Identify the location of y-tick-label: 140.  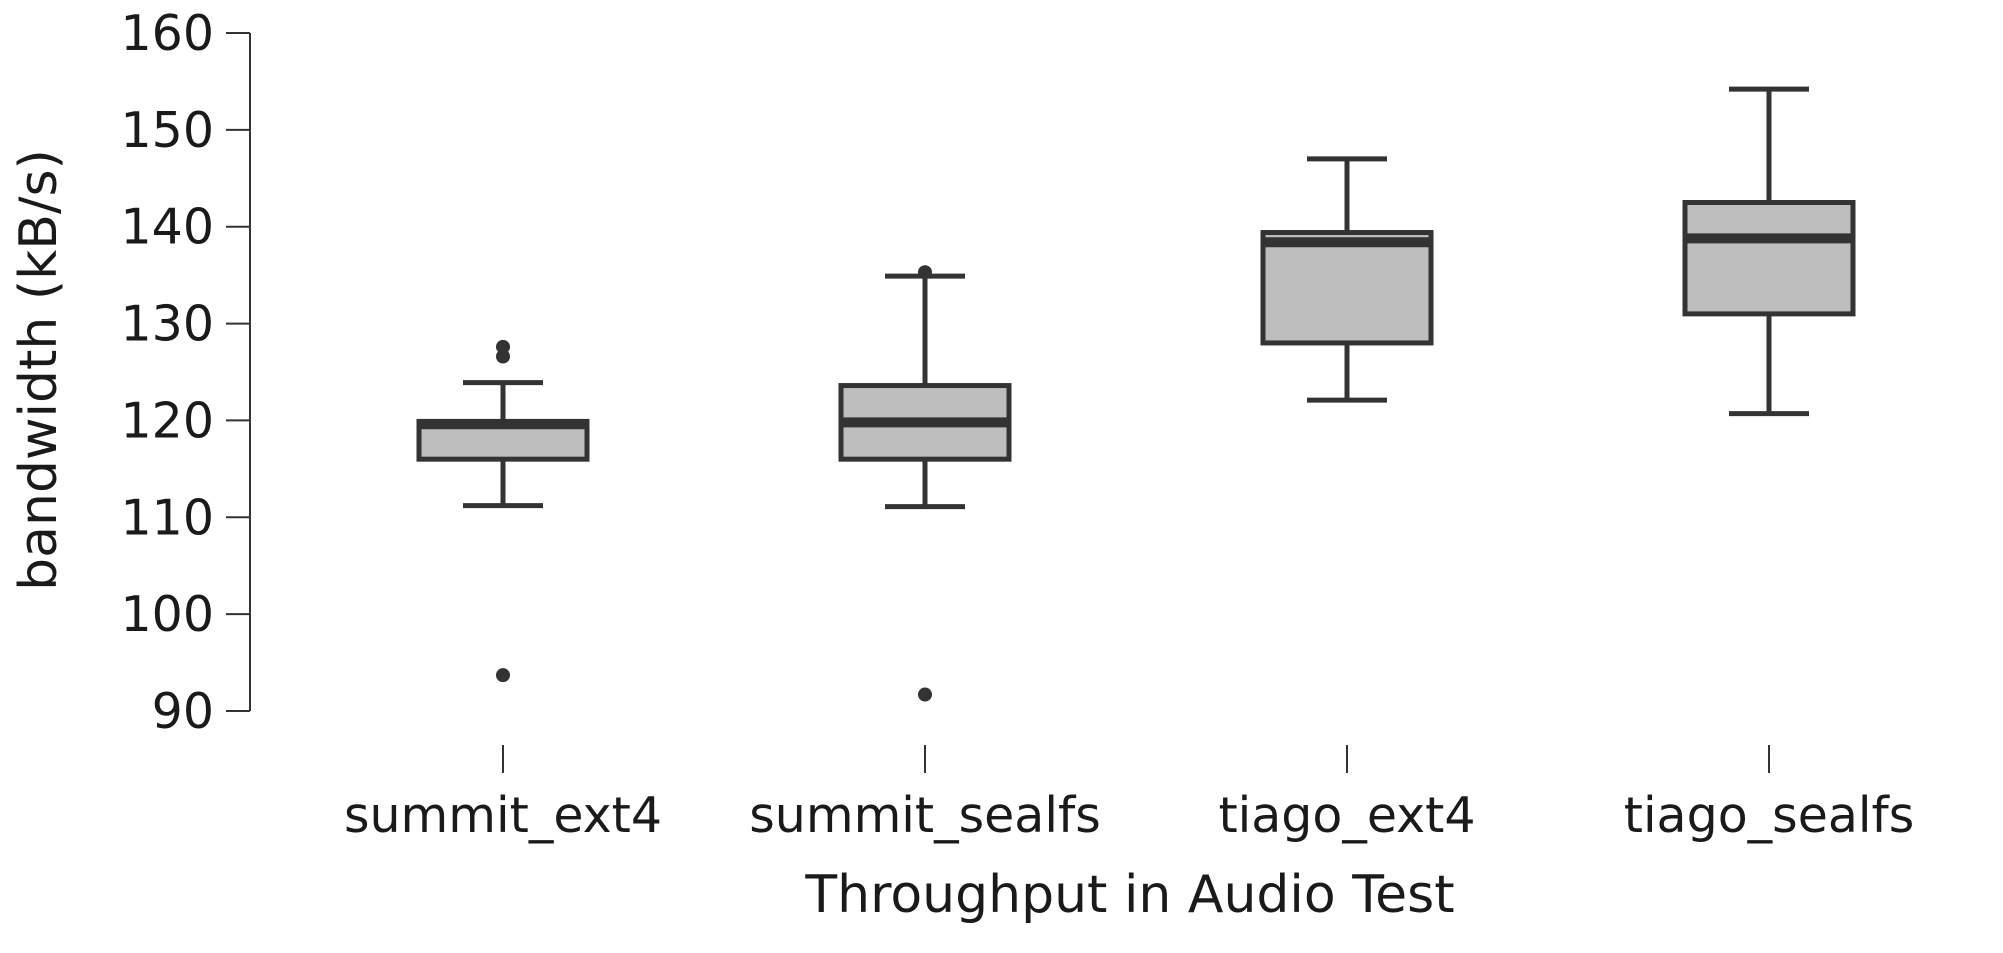
(167, 227).